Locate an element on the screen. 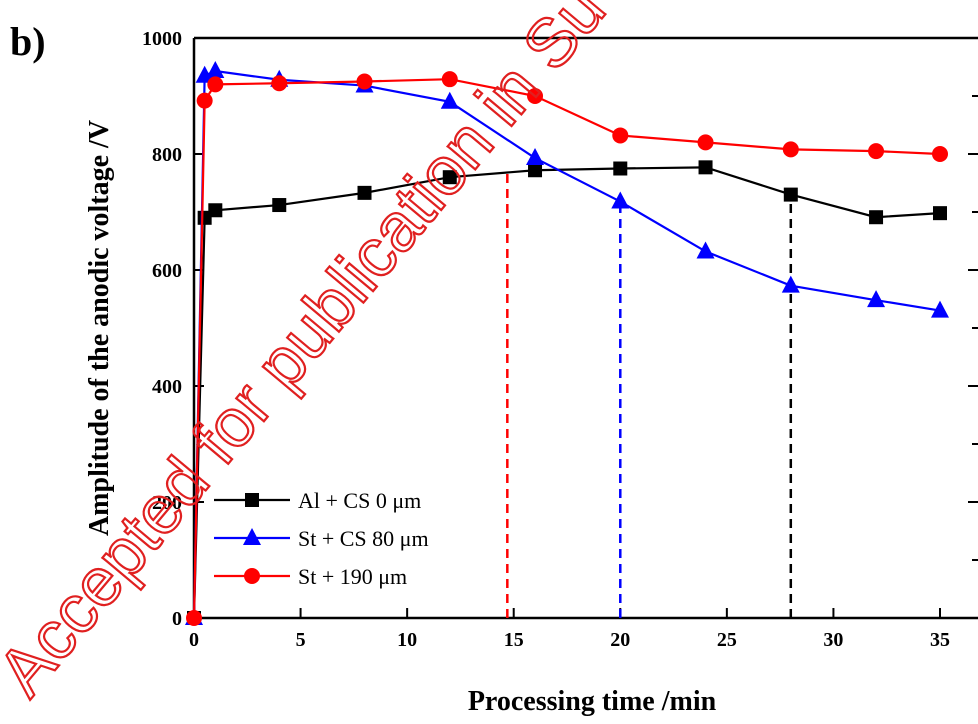  legend-label: St + 190 μm is located at coordinates (352, 576).